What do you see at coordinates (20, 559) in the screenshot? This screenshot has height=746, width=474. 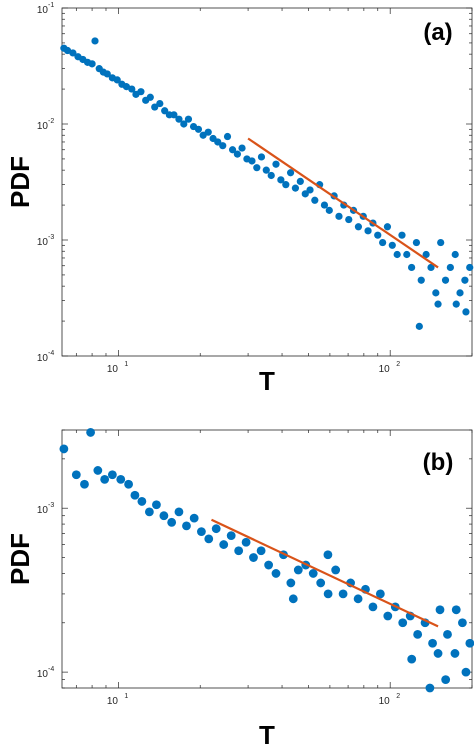 I see `y-axis-label: PDF` at bounding box center [20, 559].